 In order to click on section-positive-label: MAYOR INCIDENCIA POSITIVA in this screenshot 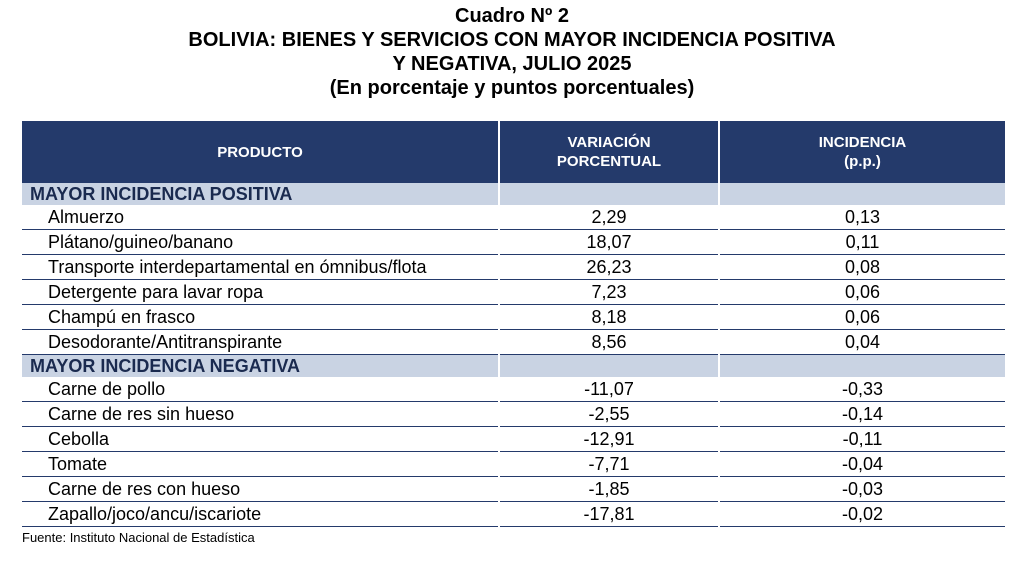, I will do `click(261, 194)`.